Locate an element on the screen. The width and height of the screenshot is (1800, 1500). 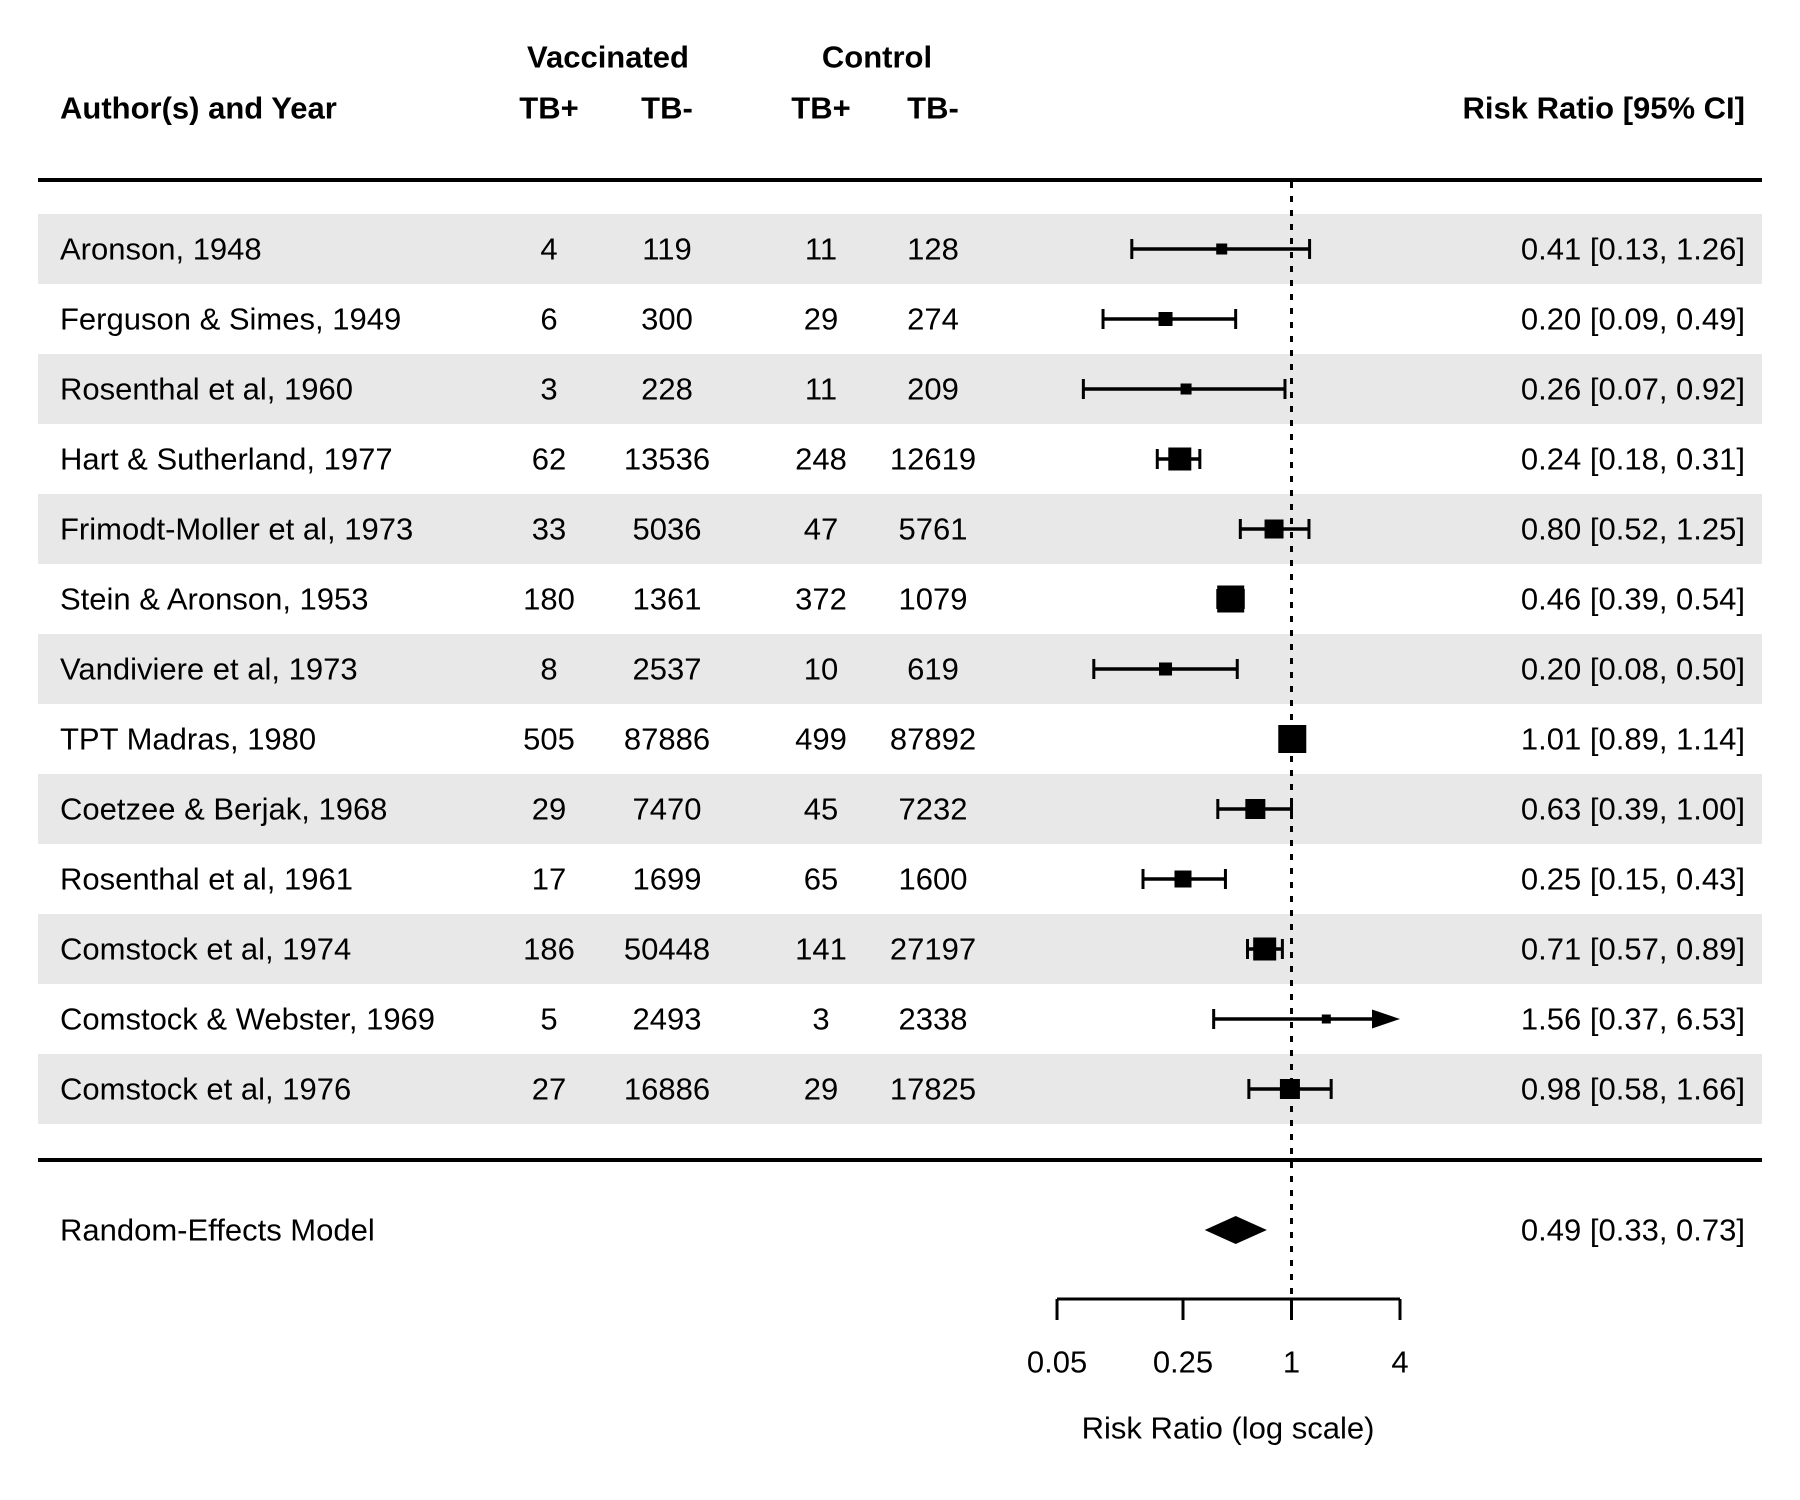
study-ctrl-tb-pos: 47 is located at coordinates (821, 529).